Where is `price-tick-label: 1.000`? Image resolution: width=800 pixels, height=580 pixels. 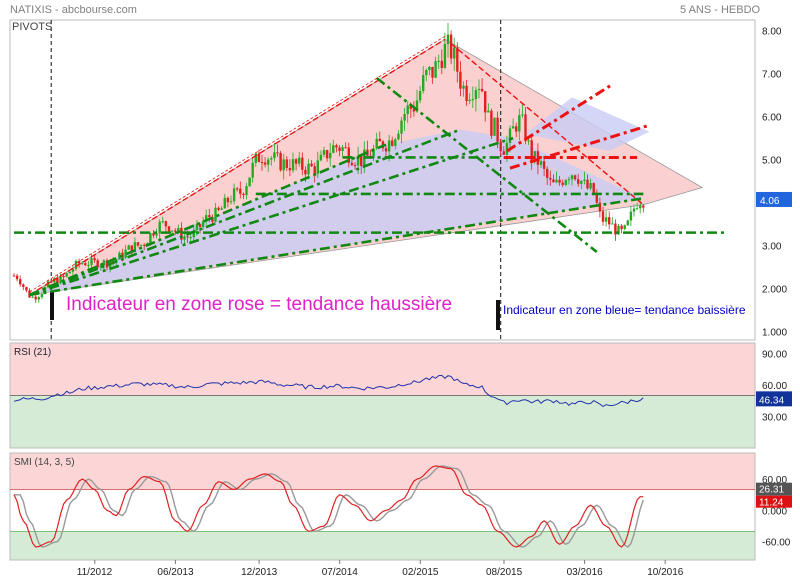 price-tick-label: 1.000 is located at coordinates (774, 332).